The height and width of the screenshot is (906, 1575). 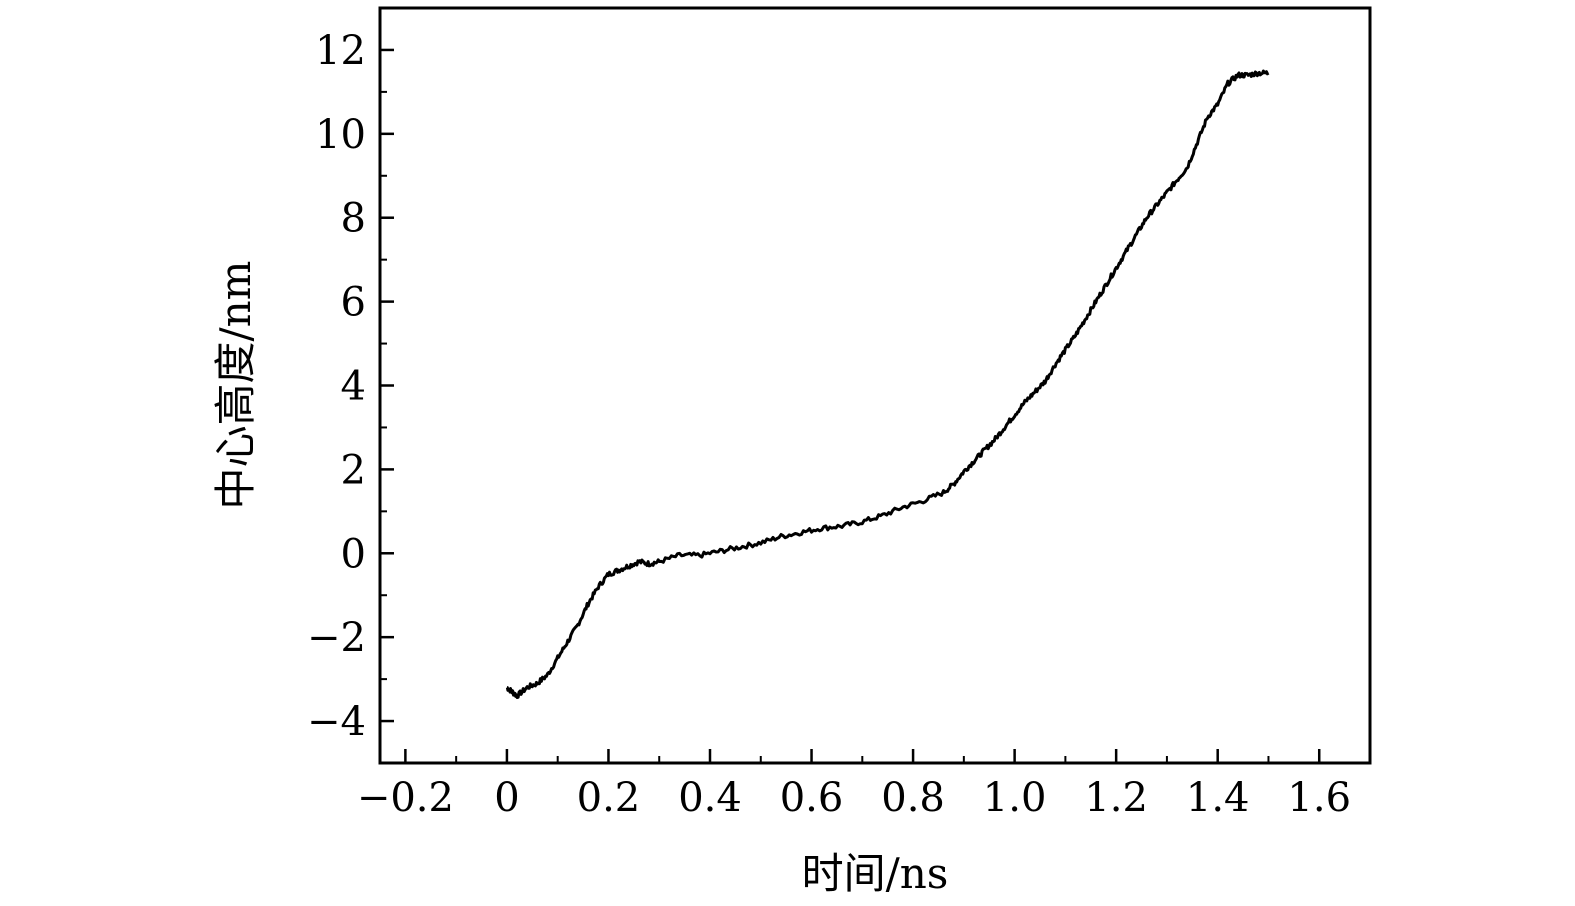 What do you see at coordinates (609, 798) in the screenshot?
I see `x-tick-label: 0.2` at bounding box center [609, 798].